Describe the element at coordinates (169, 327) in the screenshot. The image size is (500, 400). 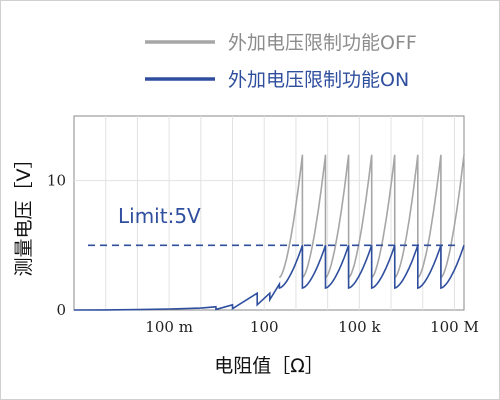
I see `x-tick-label: 100 m` at that location.